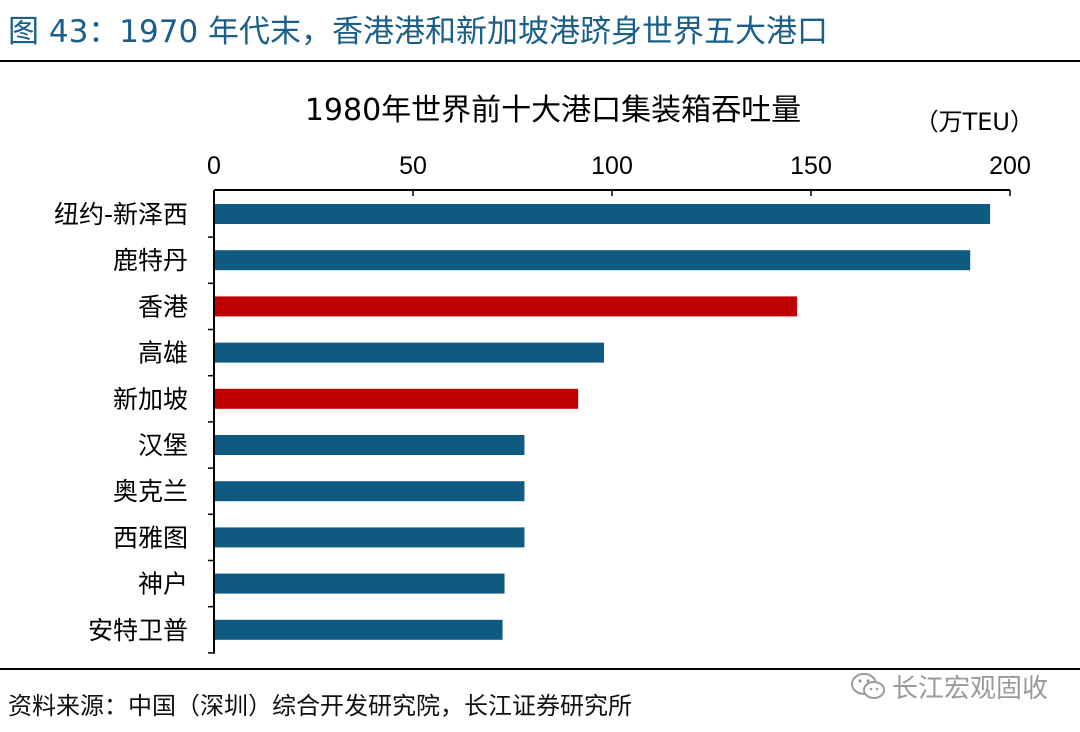 Image resolution: width=1080 pixels, height=732 pixels. Describe the element at coordinates (163, 445) in the screenshot. I see `category-label: 汉堡` at that location.